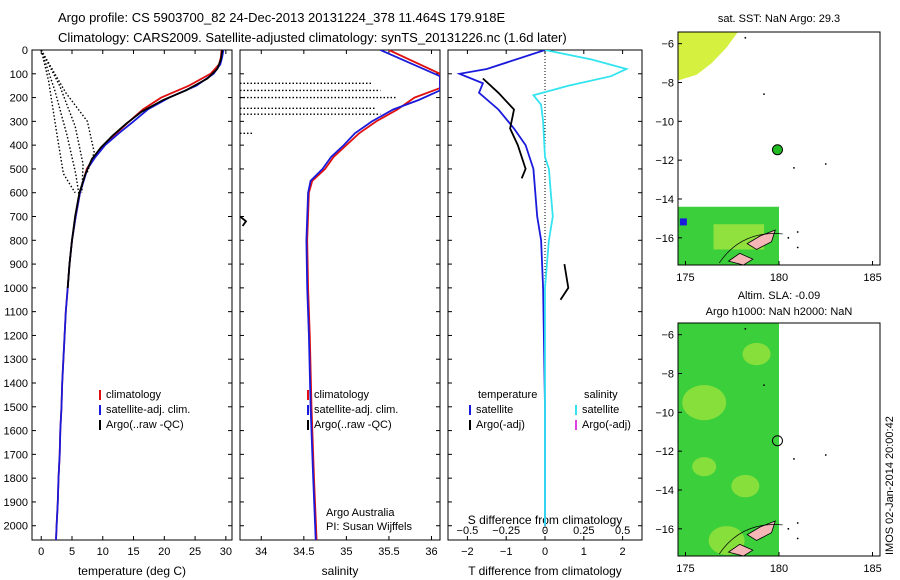 The width and height of the screenshot is (900, 580). What do you see at coordinates (606, 425) in the screenshot?
I see `legend-entry: Argo(-adj)` at bounding box center [606, 425].